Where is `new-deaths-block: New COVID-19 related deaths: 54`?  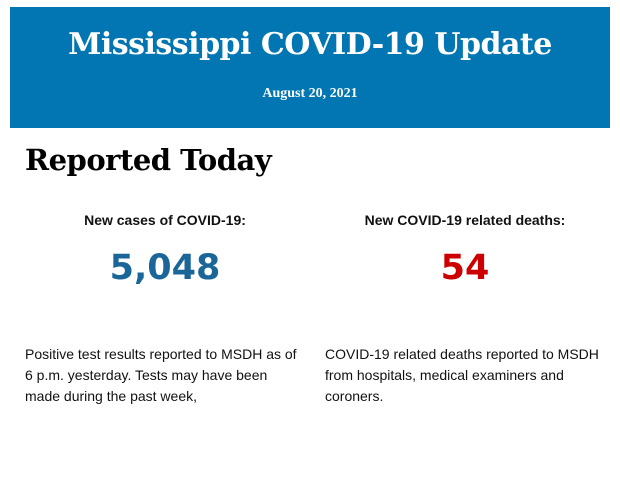
new-deaths-block: New COVID-19 related deaths: 54 is located at coordinates (465, 250).